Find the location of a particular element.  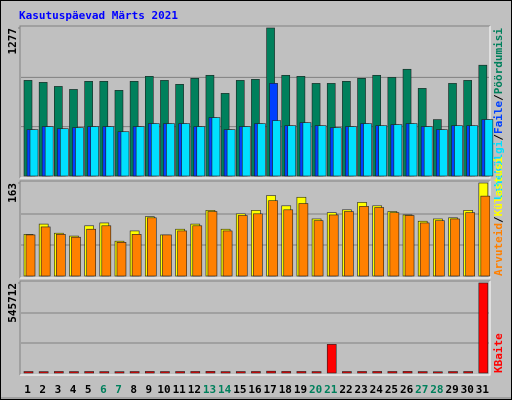

x-tick-label: 19 is located at coordinates (300, 389).